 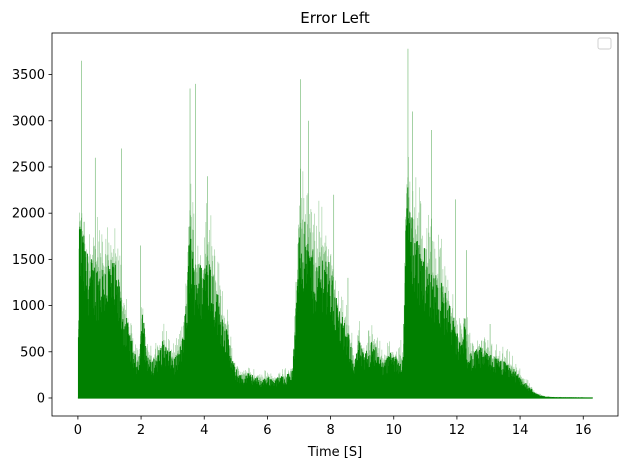 What do you see at coordinates (141, 430) in the screenshot?
I see `x-tick-label: 2` at bounding box center [141, 430].